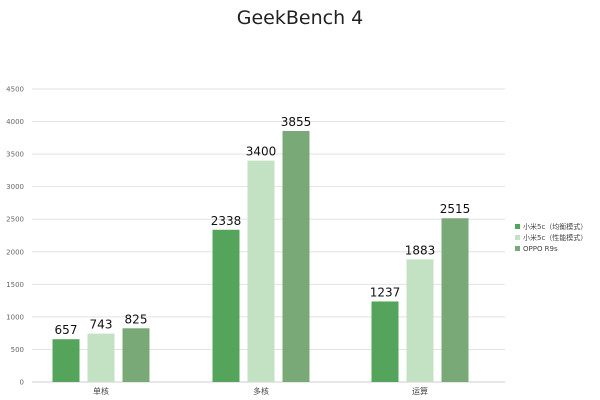  Describe the element at coordinates (101, 325) in the screenshot. I see `data-label: 743` at that location.